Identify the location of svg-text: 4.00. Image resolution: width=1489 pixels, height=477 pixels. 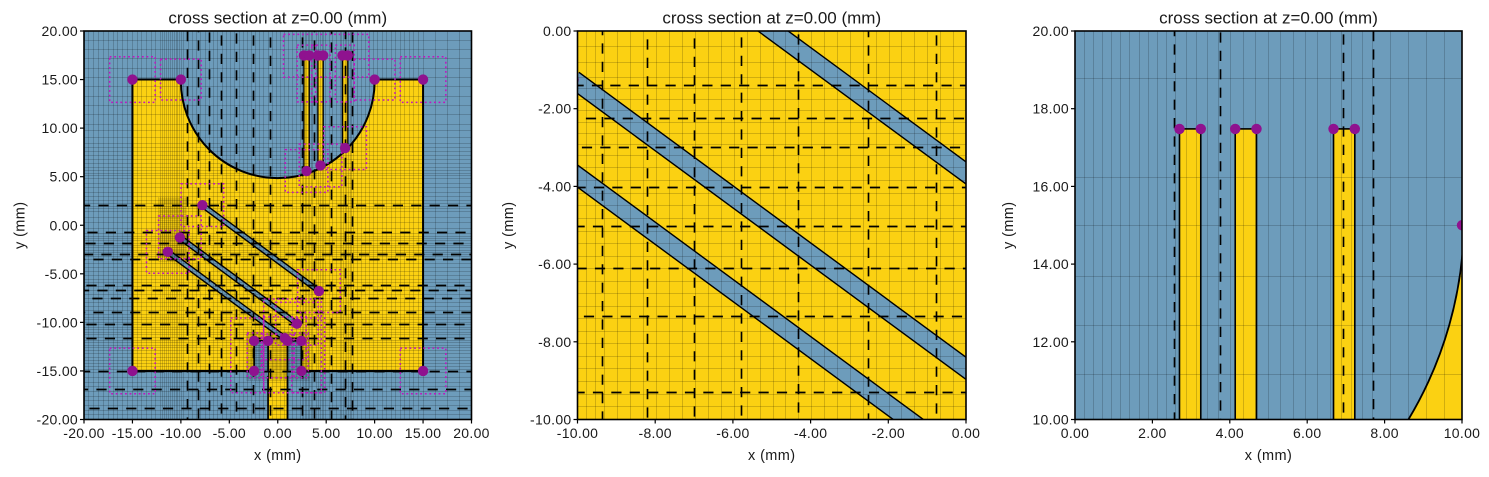
(1230, 433).